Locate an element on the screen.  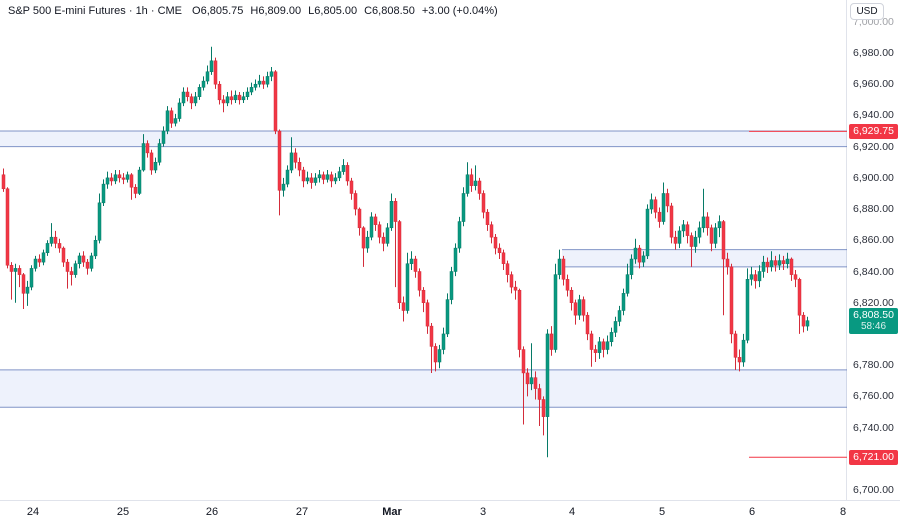
time-axis-label: 8 is located at coordinates (843, 512).